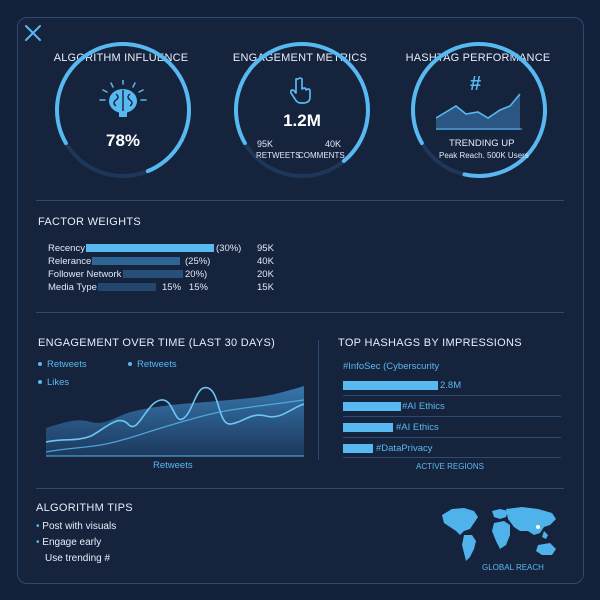 The image size is (600, 600). I want to click on hashtag-icon: #, so click(476, 84).